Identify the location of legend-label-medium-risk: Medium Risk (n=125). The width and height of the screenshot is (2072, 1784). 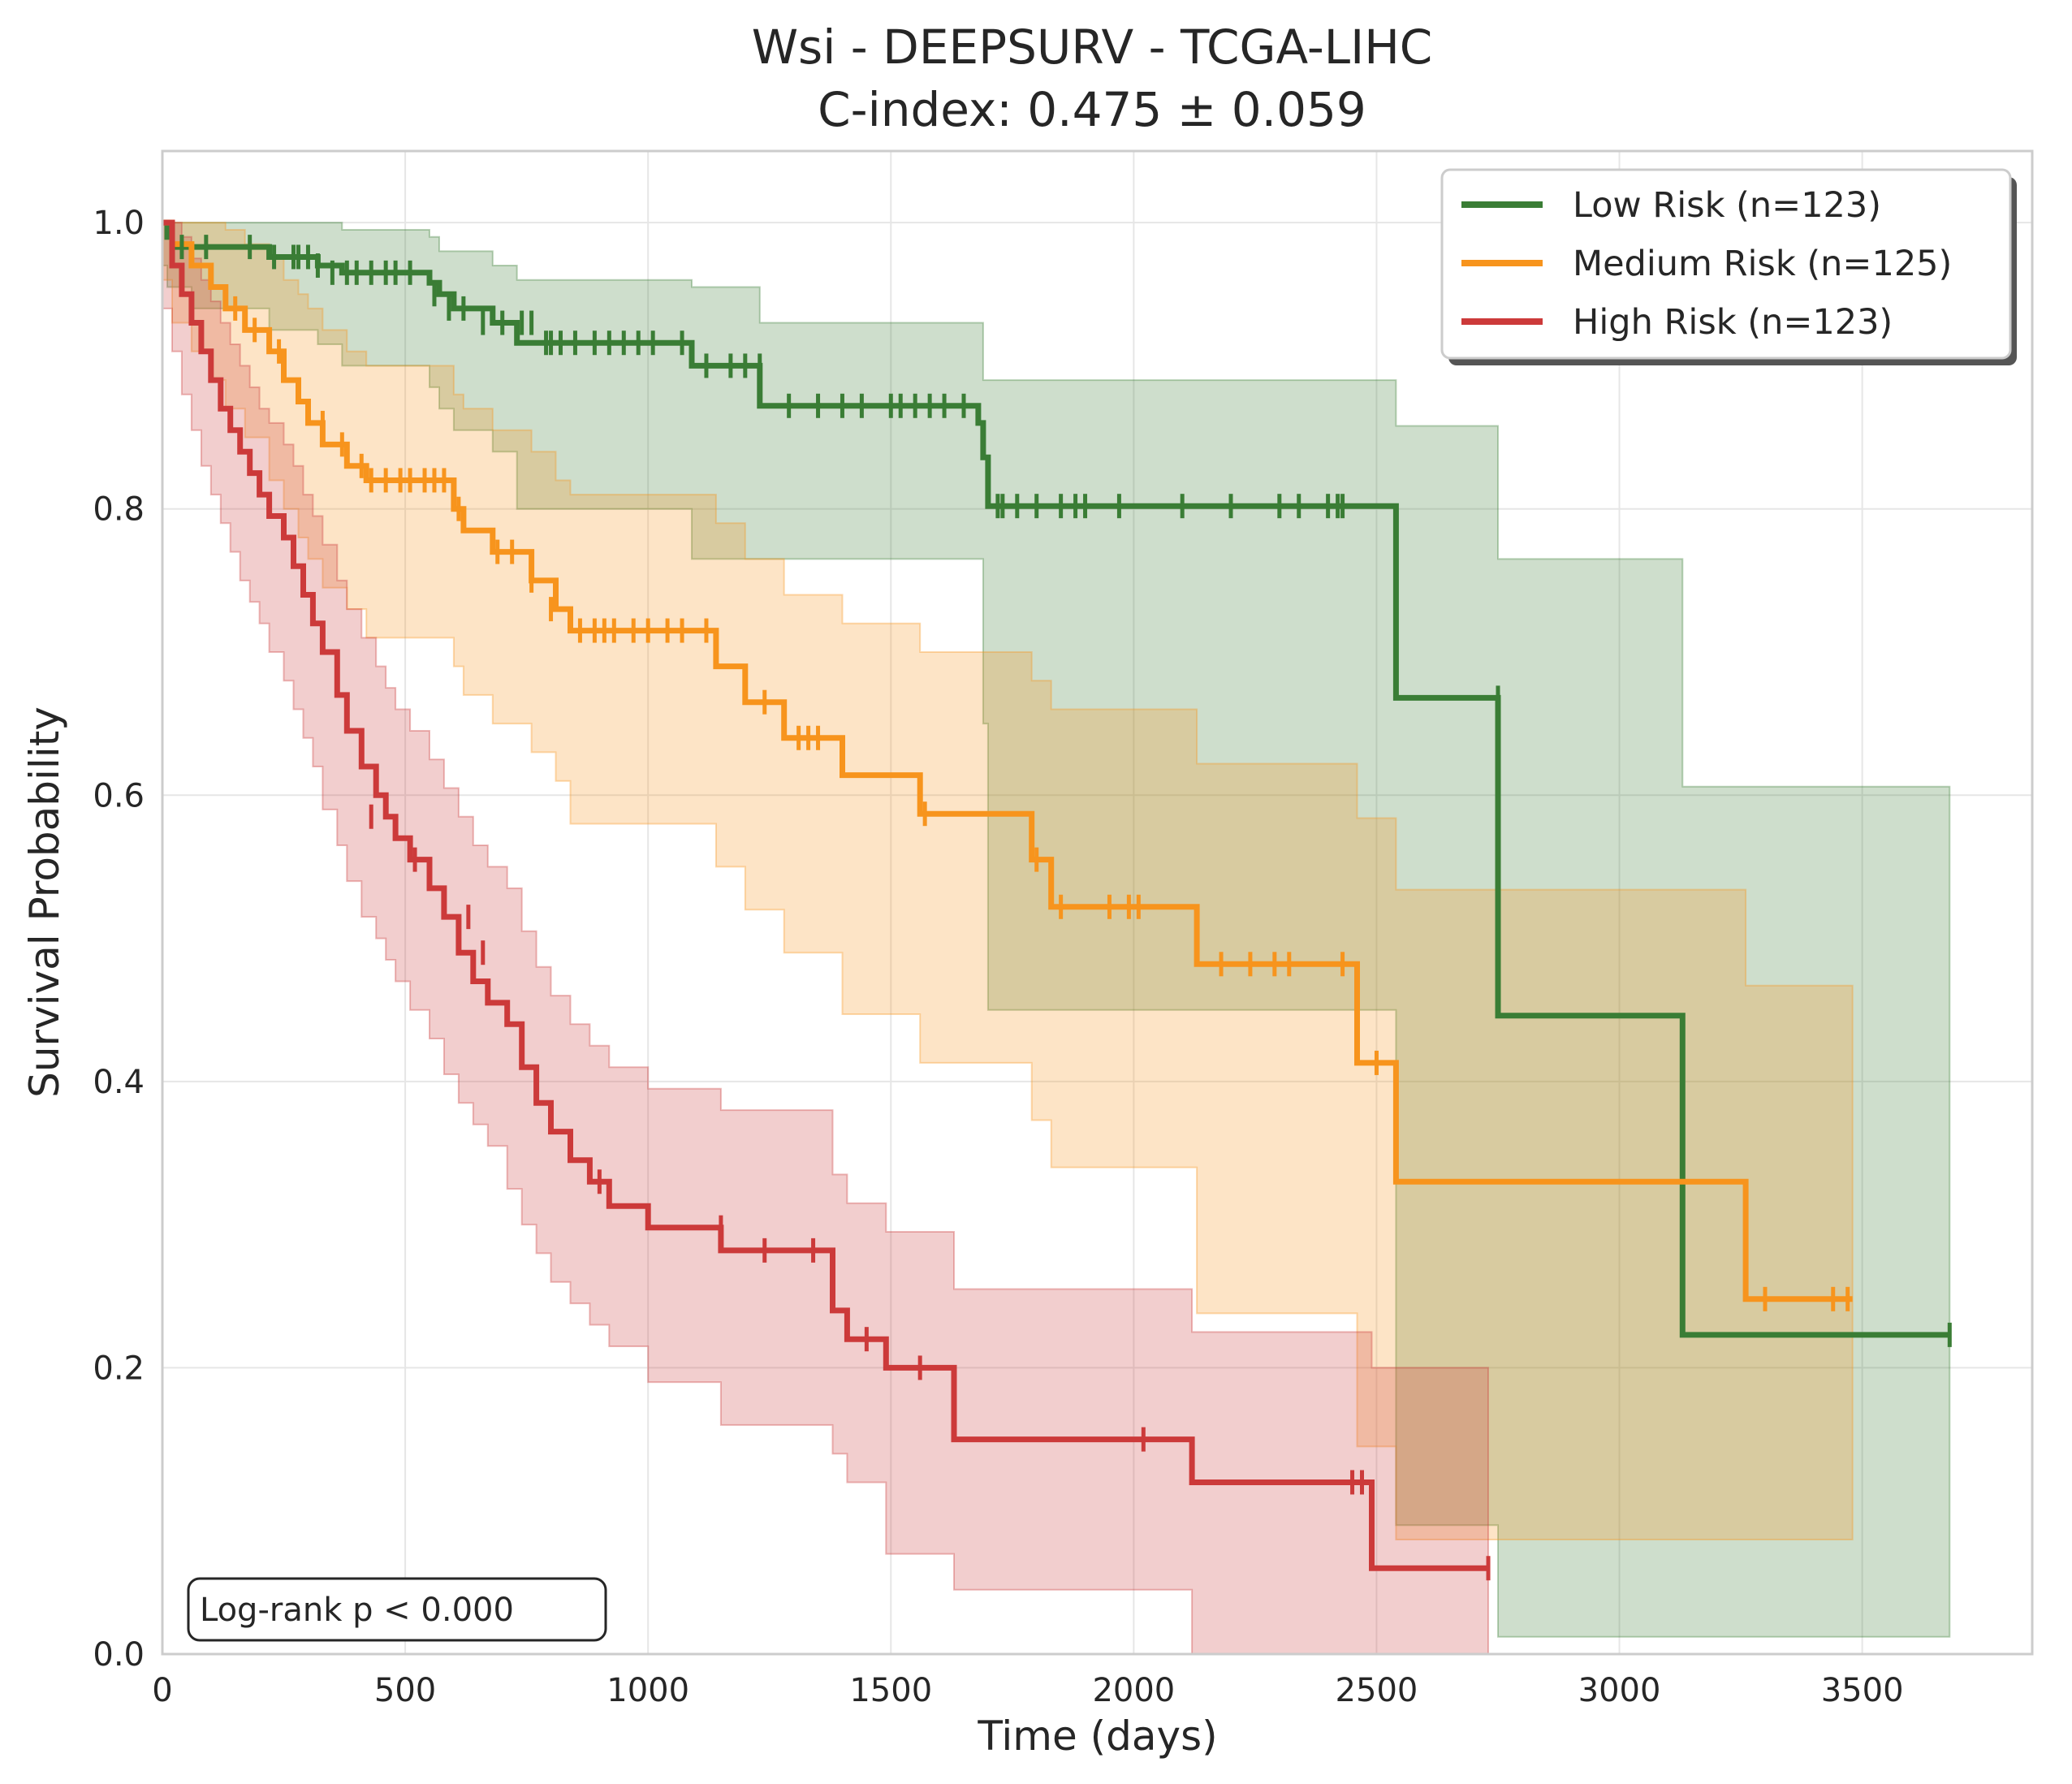
(1763, 264).